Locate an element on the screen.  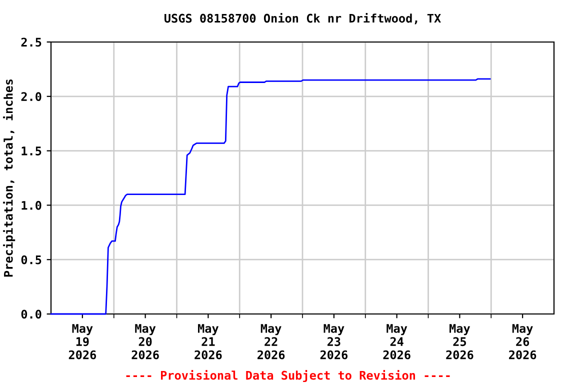
y-tick-label: 2.0 is located at coordinates (31, 97).